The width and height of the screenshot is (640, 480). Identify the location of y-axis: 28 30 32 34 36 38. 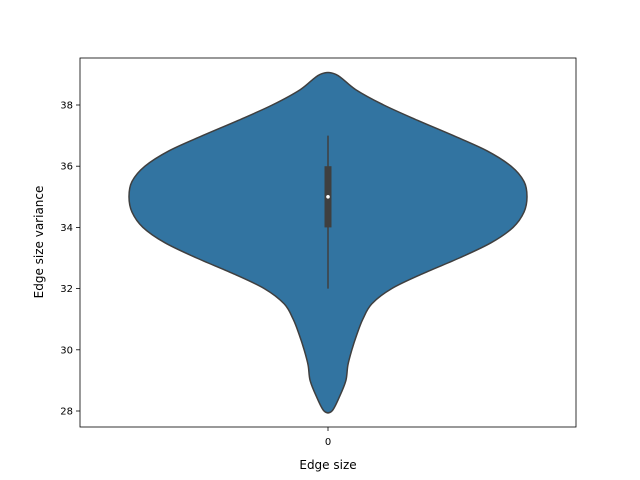
(70, 259).